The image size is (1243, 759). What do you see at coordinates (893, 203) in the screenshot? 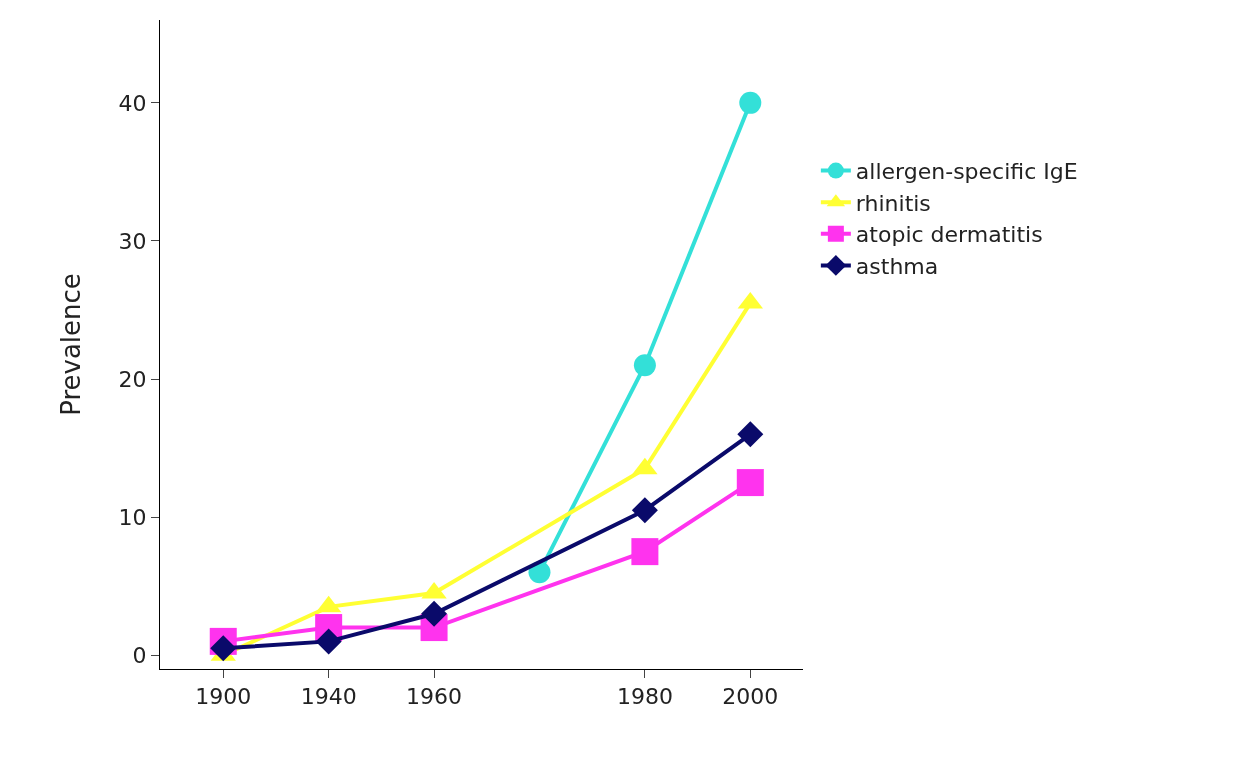
I see `legend-label: rhinitis` at bounding box center [893, 203].